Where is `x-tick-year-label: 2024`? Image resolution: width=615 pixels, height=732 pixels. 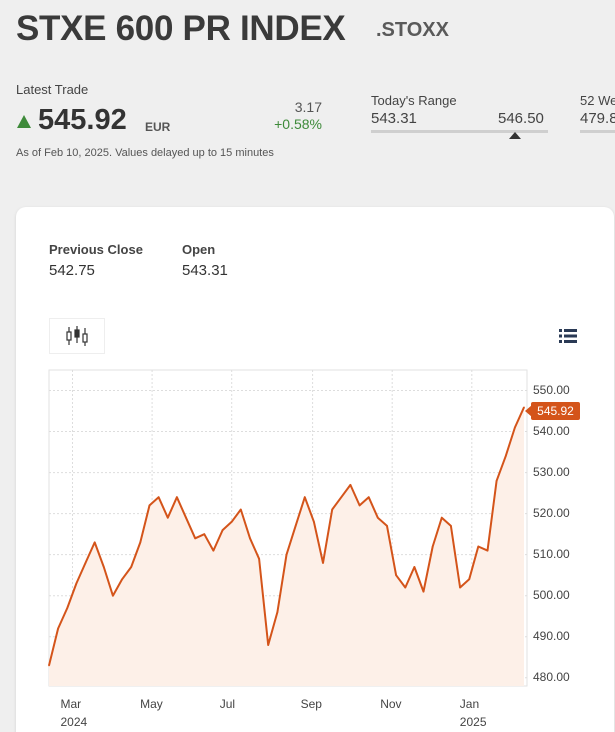 x-tick-year-label: 2024 is located at coordinates (74, 722).